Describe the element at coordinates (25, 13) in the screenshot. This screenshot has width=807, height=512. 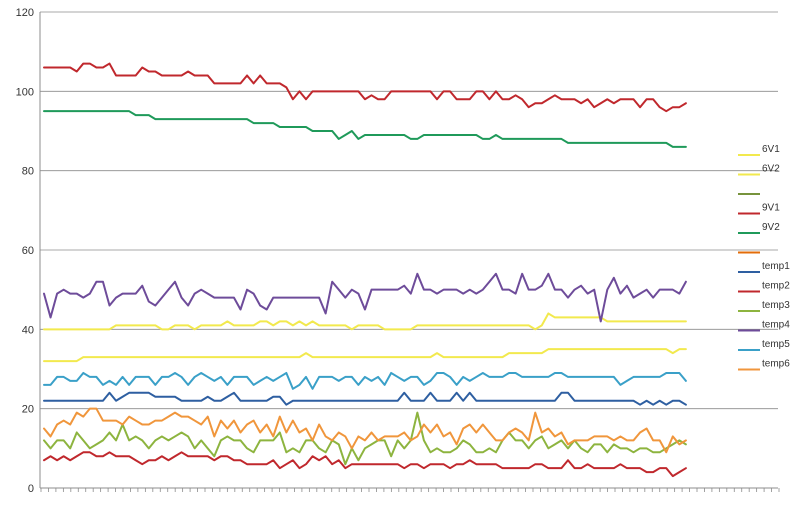
I see `y-tick-label: 120` at that location.